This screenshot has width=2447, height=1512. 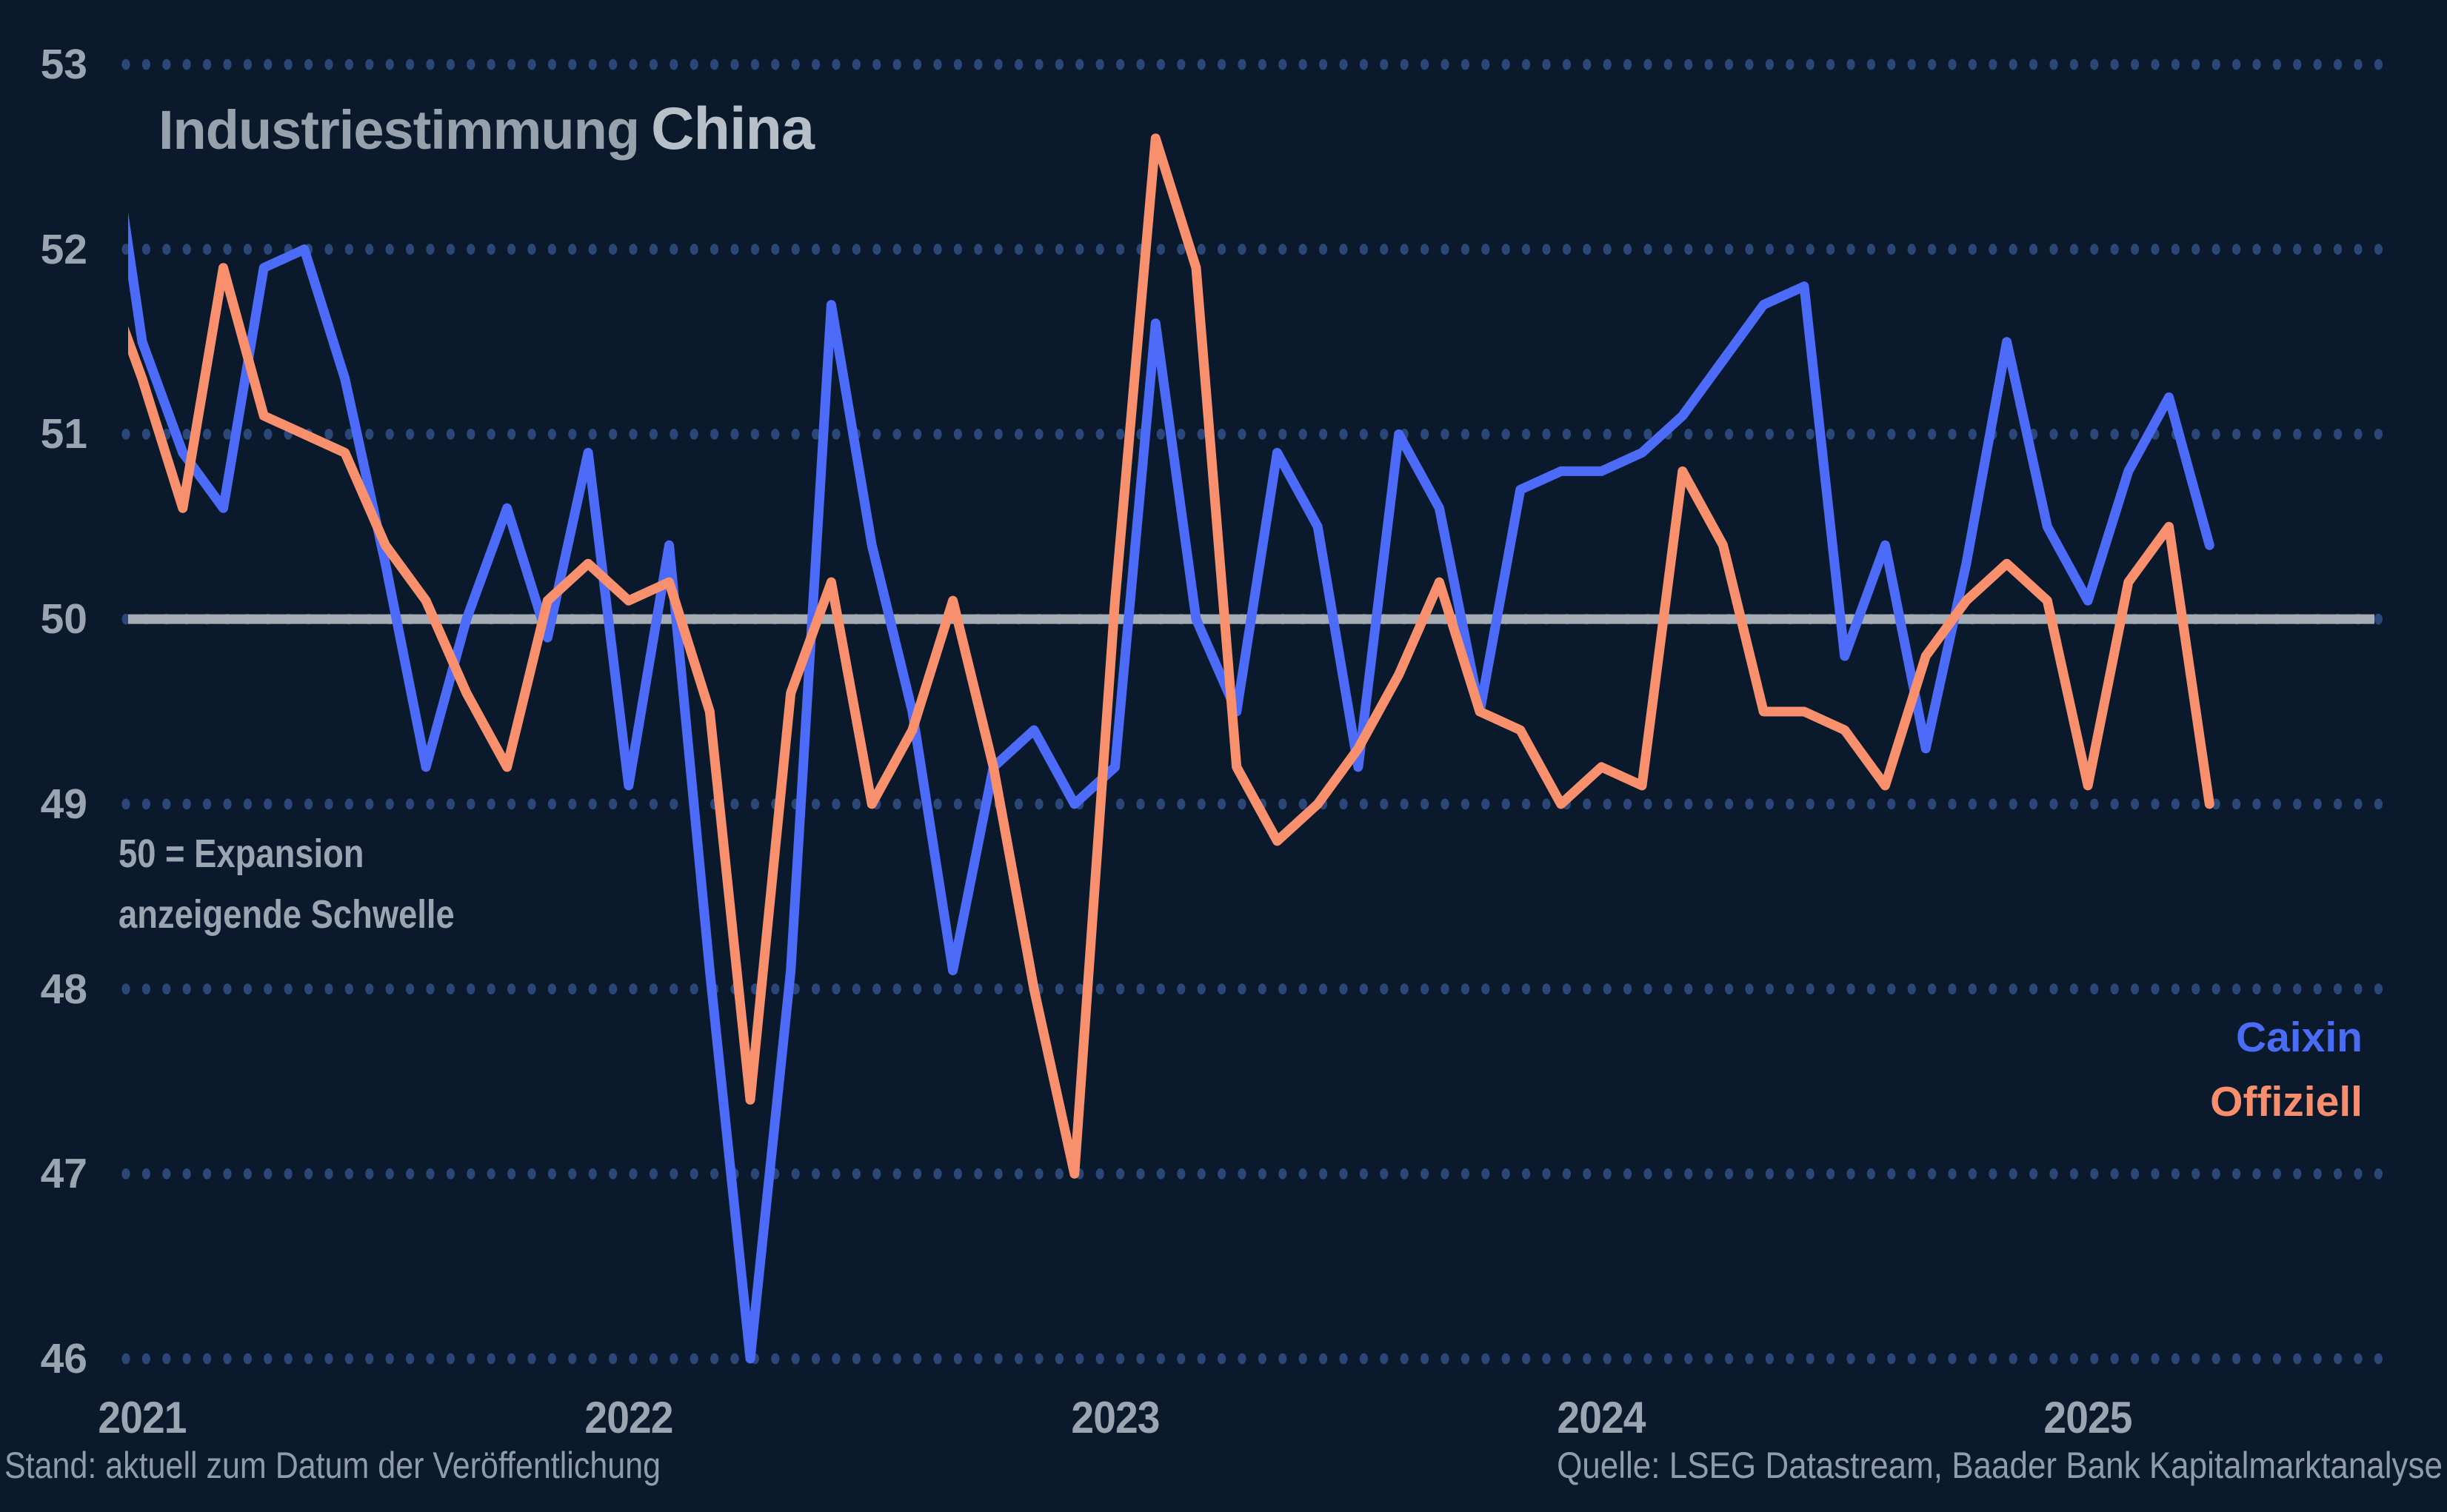 I want to click on chart-title-primary: Industriestimmung, so click(x=399, y=130).